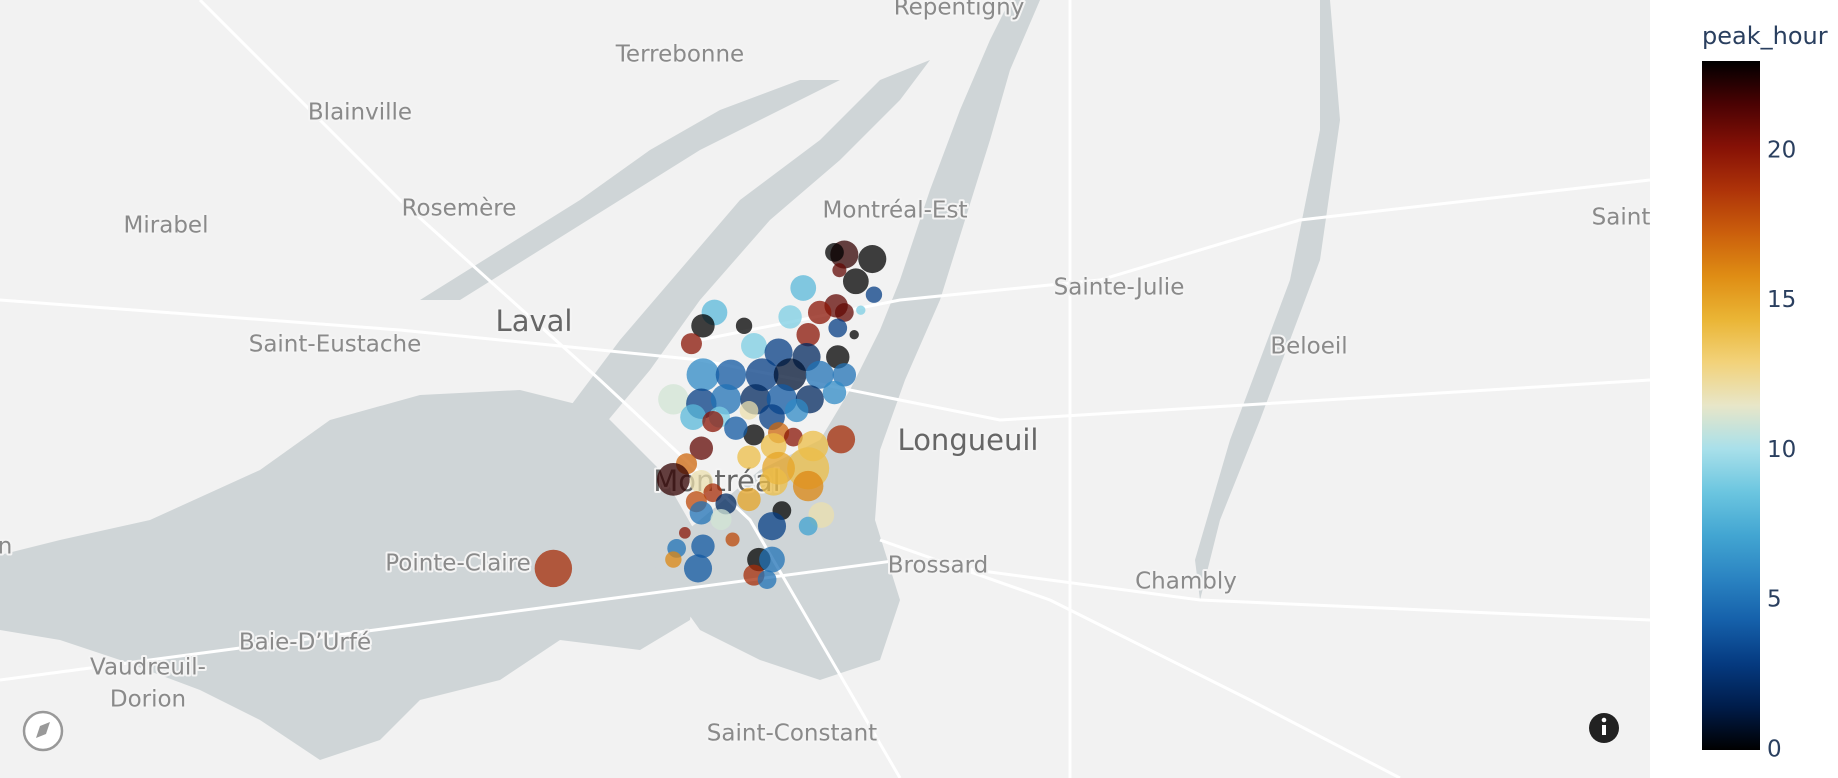  Describe the element at coordinates (1140, 658) in the screenshot. I see `road` at that location.